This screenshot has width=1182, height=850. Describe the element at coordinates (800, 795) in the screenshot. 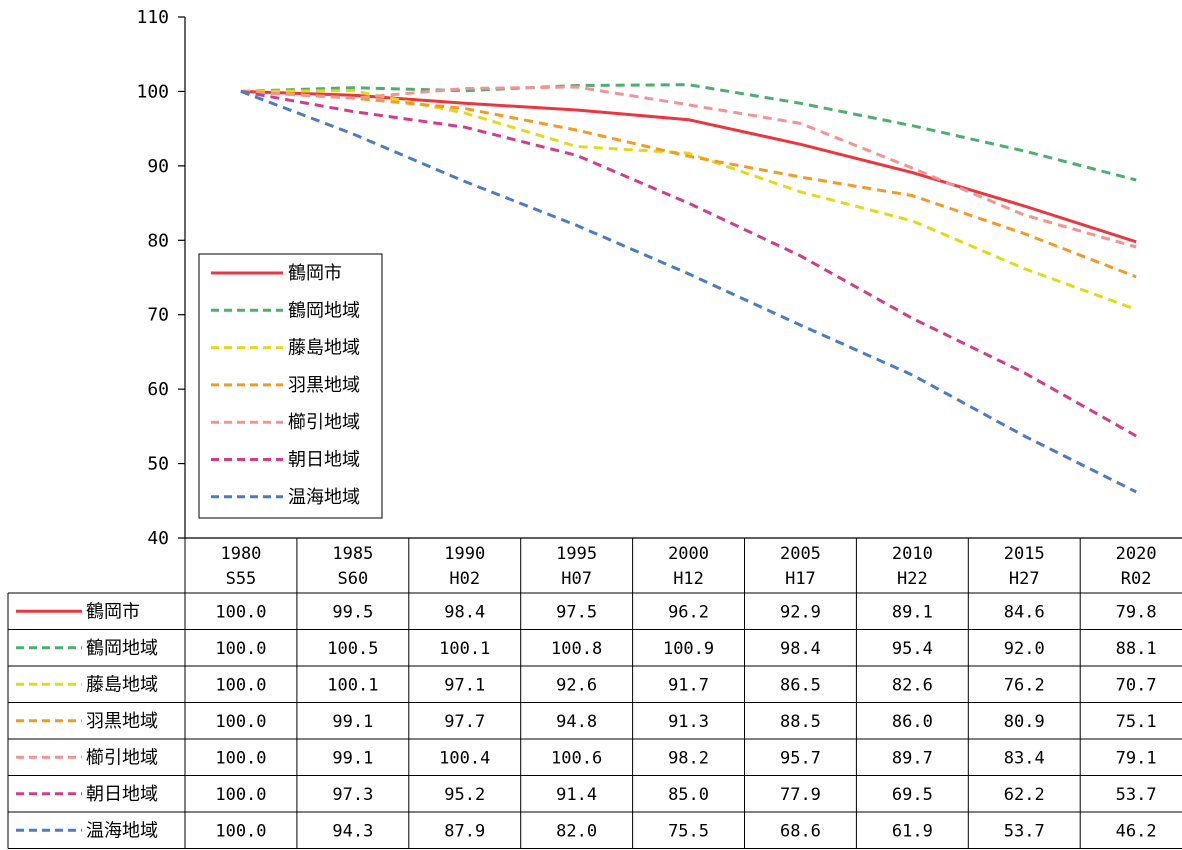

I see `table-cell-value: 77.9` at that location.